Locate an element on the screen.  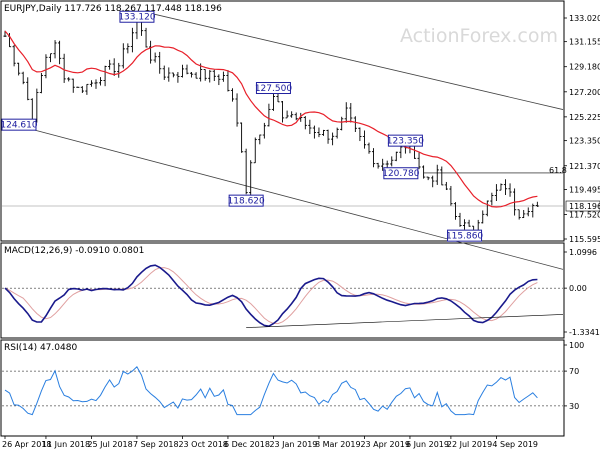
time-tick-label: 11 Jun 2018 is located at coordinates (66, 444).